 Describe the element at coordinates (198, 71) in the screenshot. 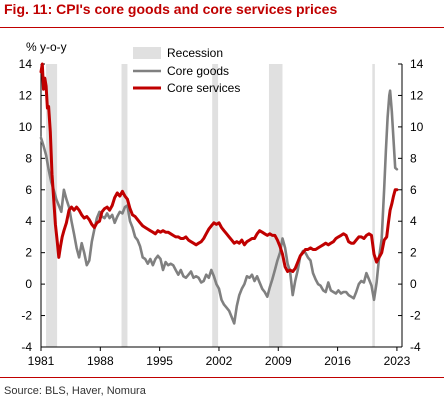

I see `legend-label-core-goods: Core goods` at that location.